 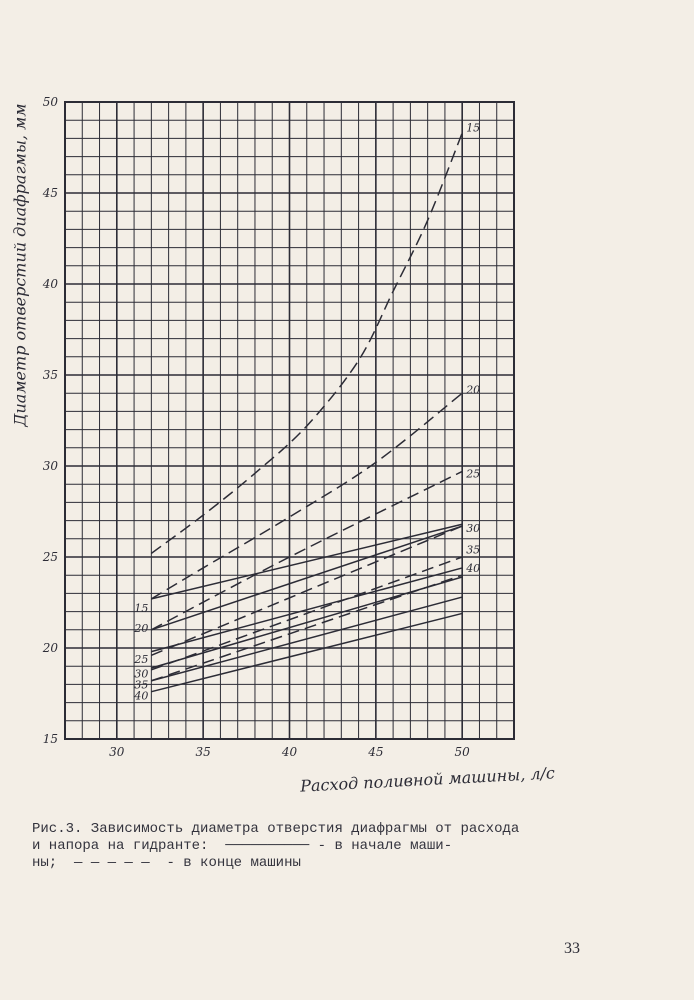 I want to click on curve-label-left: 40, so click(x=140, y=695).